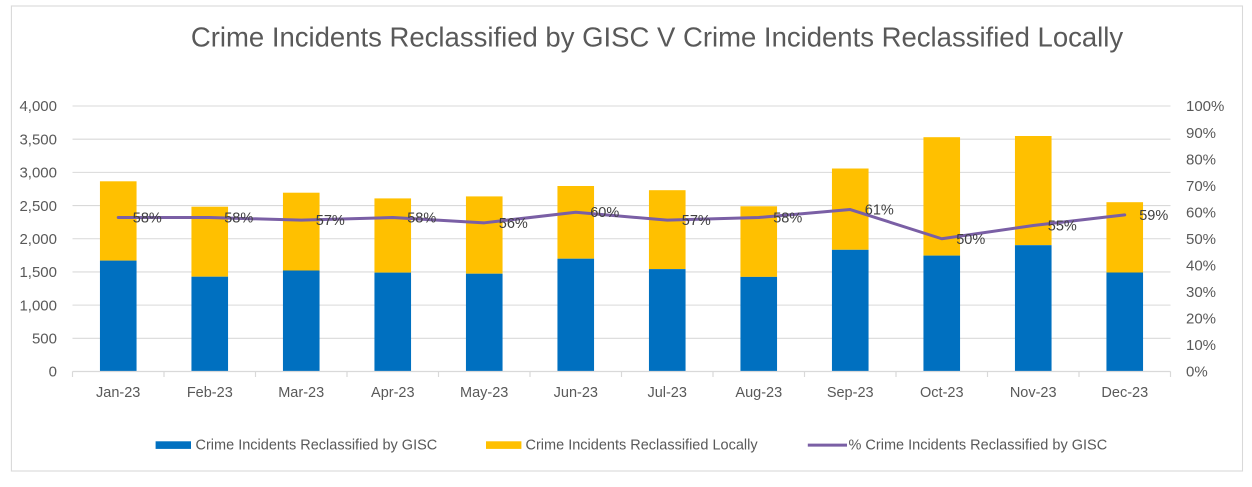 Image resolution: width=1252 pixels, height=487 pixels. What do you see at coordinates (942, 393) in the screenshot?
I see `svg-text: Oct-23` at bounding box center [942, 393].